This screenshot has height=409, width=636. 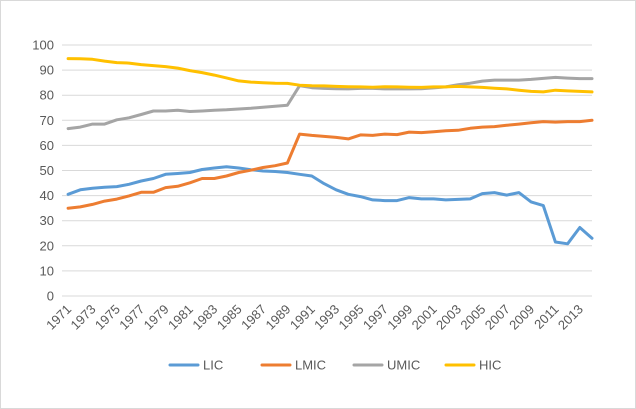 I want to click on y-axis-tick-labels: 0 10 20 30 40 50 60 70 80 90 100, so click(x=43, y=171).